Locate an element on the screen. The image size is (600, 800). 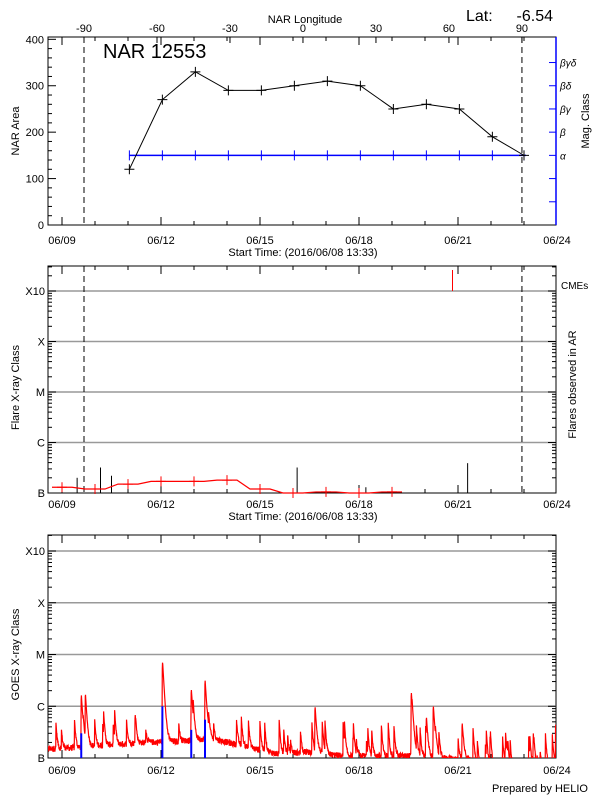
y-tick-label: 100 is located at coordinates (35, 180).